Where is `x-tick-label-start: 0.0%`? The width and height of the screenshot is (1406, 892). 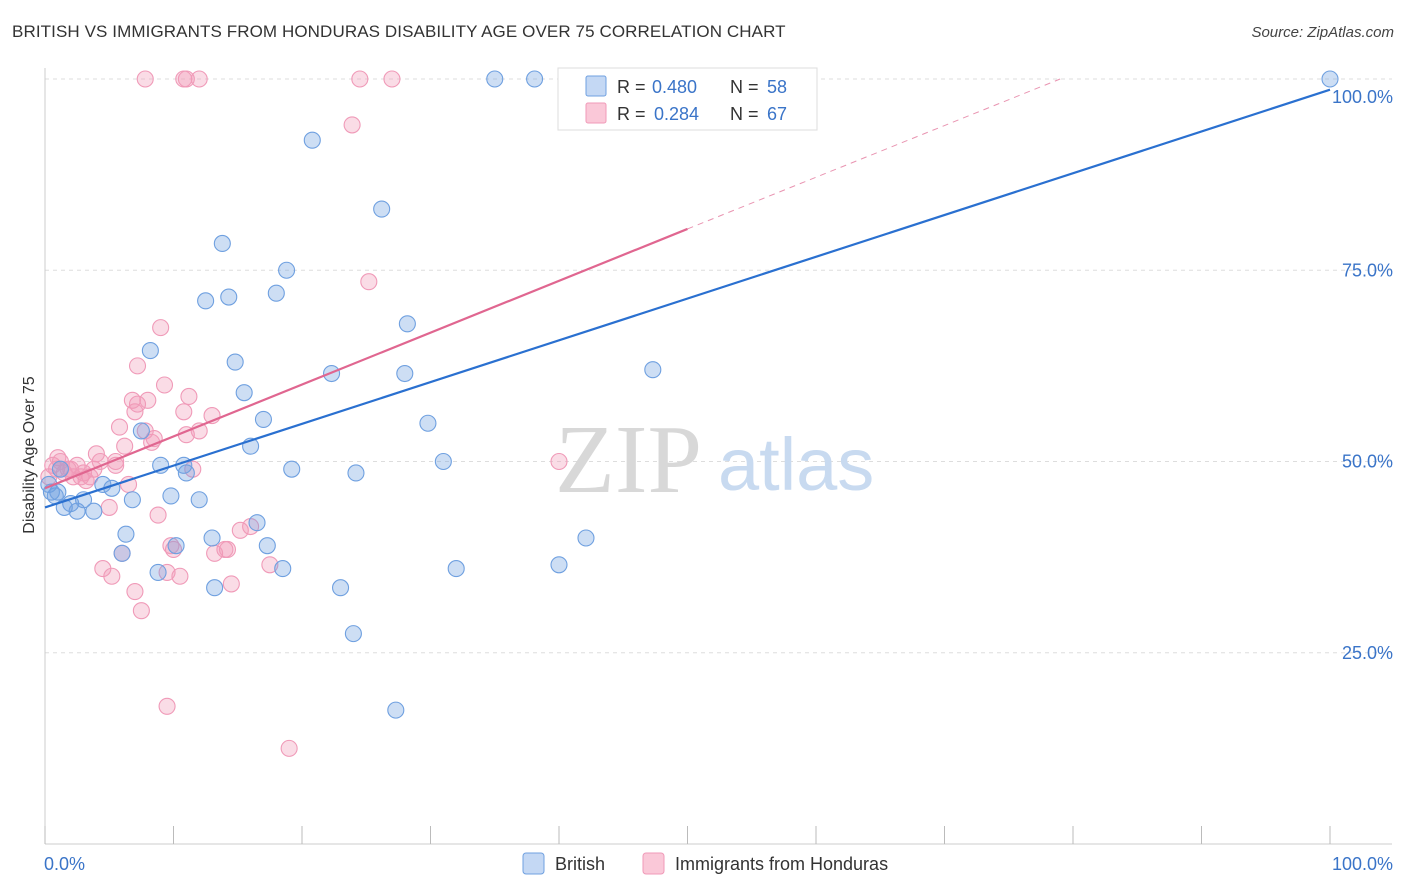
x-tick-label-start: 0.0% is located at coordinates (64, 864).